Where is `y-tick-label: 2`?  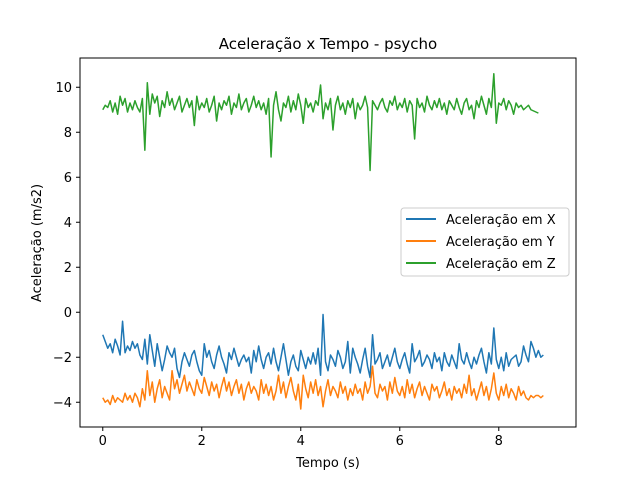
y-tick-label: 2 is located at coordinates (68, 268).